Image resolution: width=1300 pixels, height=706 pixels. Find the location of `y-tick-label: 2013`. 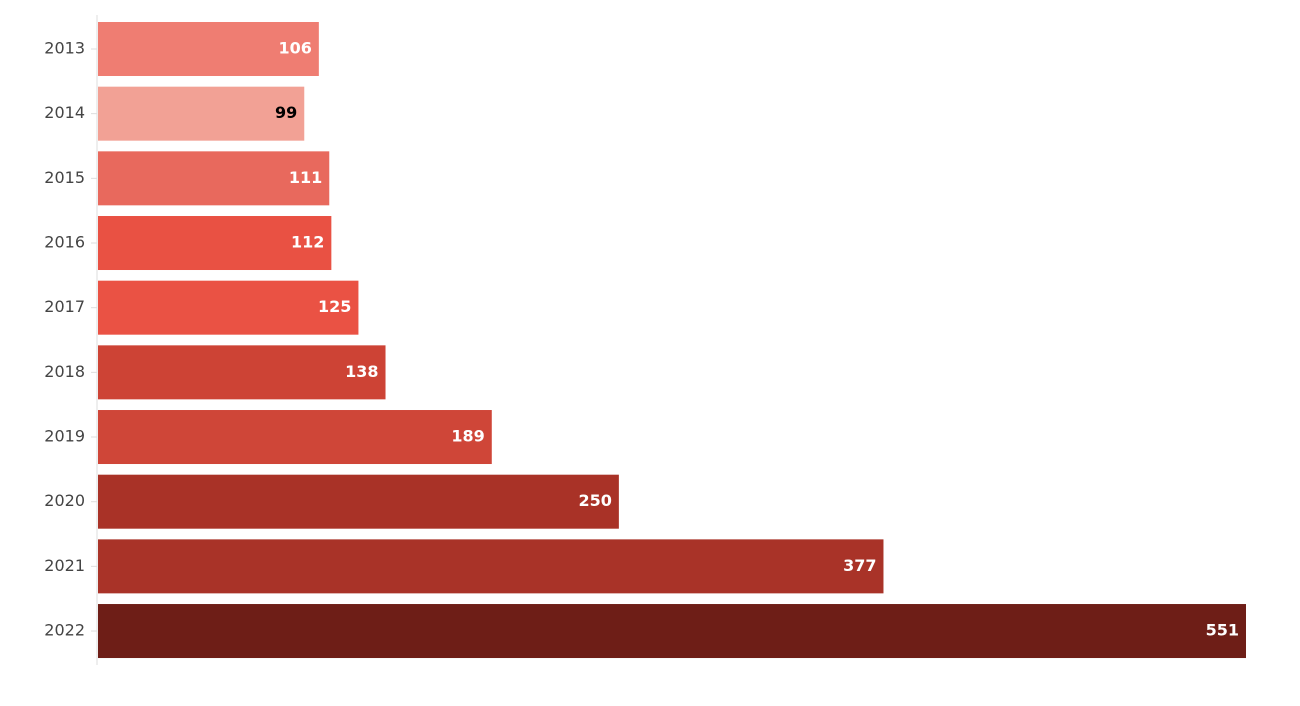

y-tick-label: 2013 is located at coordinates (64, 48).